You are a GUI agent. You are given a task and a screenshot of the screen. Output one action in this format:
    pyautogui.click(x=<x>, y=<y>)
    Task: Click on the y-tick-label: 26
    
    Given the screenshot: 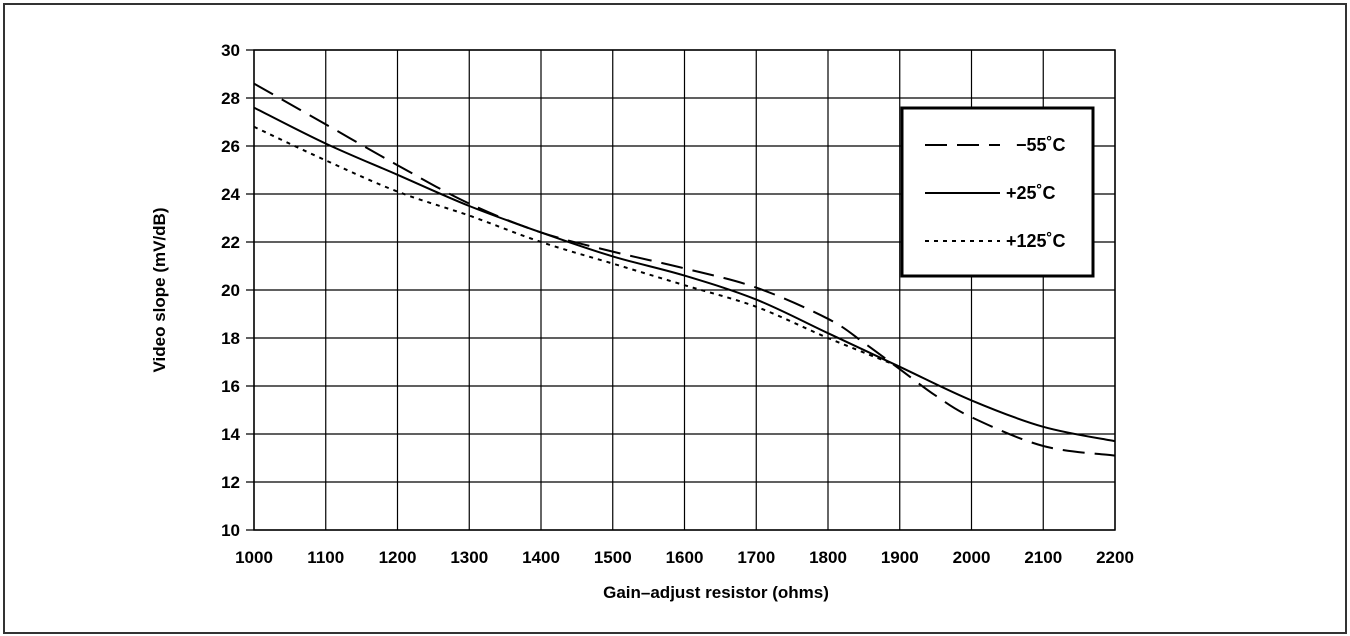 What is the action you would take?
    pyautogui.click(x=230, y=146)
    